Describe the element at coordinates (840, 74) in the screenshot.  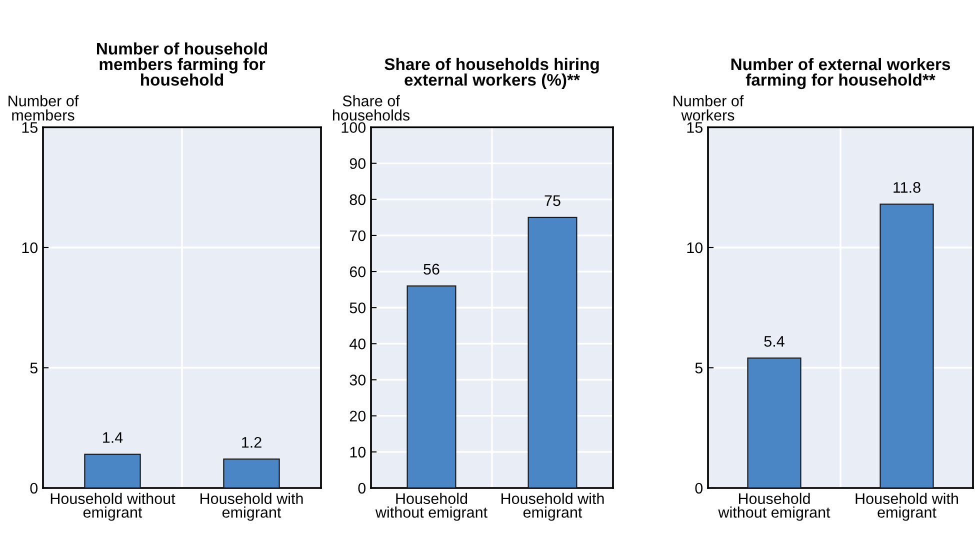
I see `chart-title: Number of external workers farming for household**` at that location.